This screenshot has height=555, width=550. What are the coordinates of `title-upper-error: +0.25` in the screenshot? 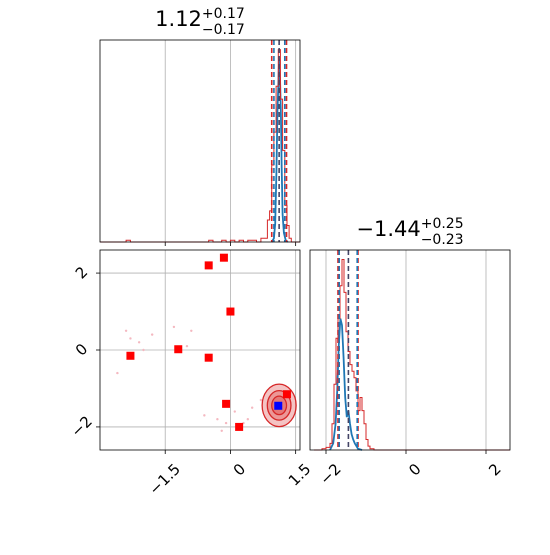 It's located at (442, 224).